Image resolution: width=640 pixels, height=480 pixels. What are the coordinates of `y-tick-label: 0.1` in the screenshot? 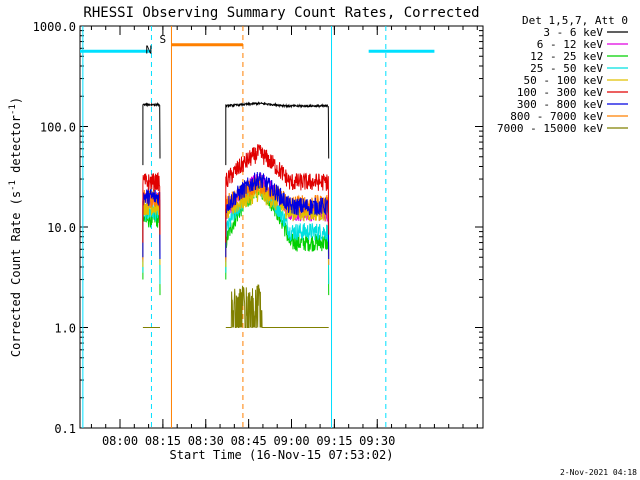 It's located at (65, 429).